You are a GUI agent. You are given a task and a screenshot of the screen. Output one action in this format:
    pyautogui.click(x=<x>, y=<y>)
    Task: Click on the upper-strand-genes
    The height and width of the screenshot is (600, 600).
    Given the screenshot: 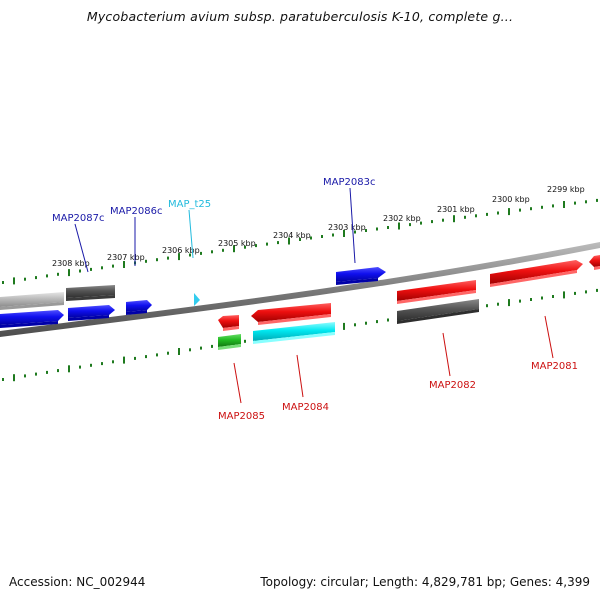 What is the action you would take?
    pyautogui.click(x=300, y=282)
    